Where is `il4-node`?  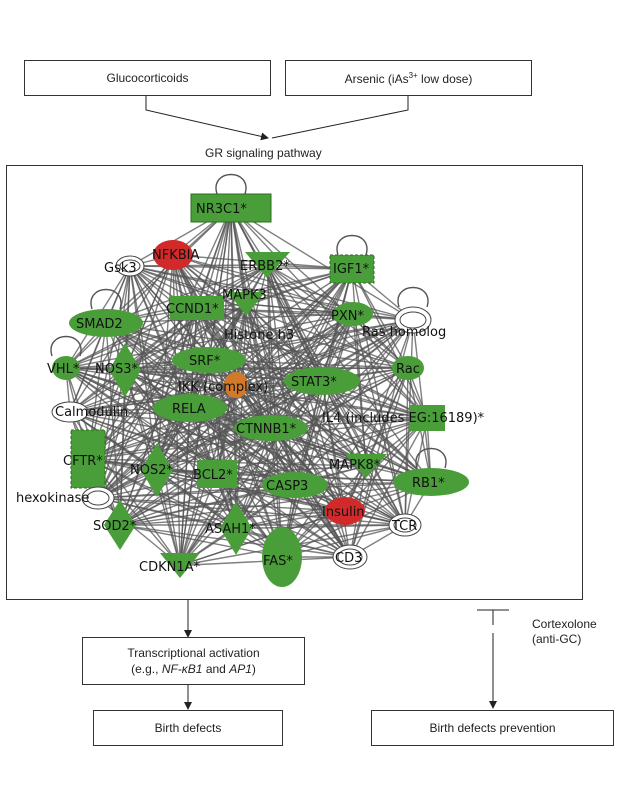 il4-node is located at coordinates (427, 418).